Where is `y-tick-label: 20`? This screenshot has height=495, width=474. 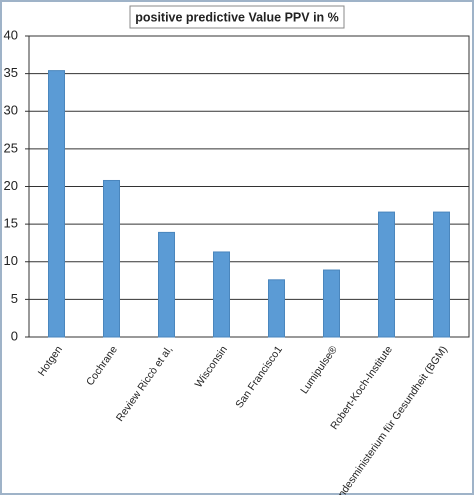
y-tick-label: 20 is located at coordinates (11, 185).